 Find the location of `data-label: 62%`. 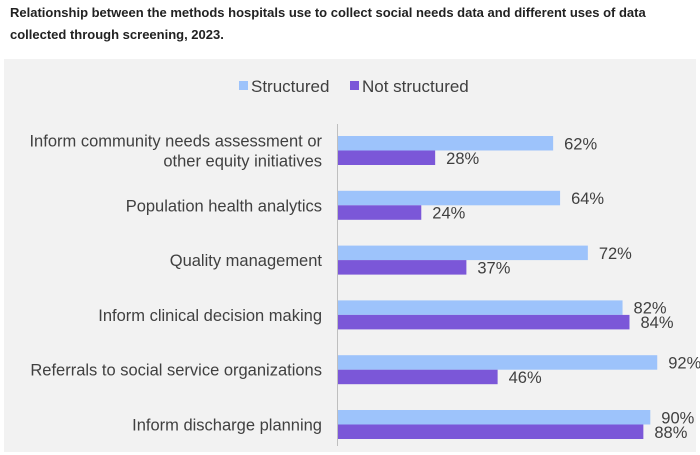

data-label: 62% is located at coordinates (580, 144).